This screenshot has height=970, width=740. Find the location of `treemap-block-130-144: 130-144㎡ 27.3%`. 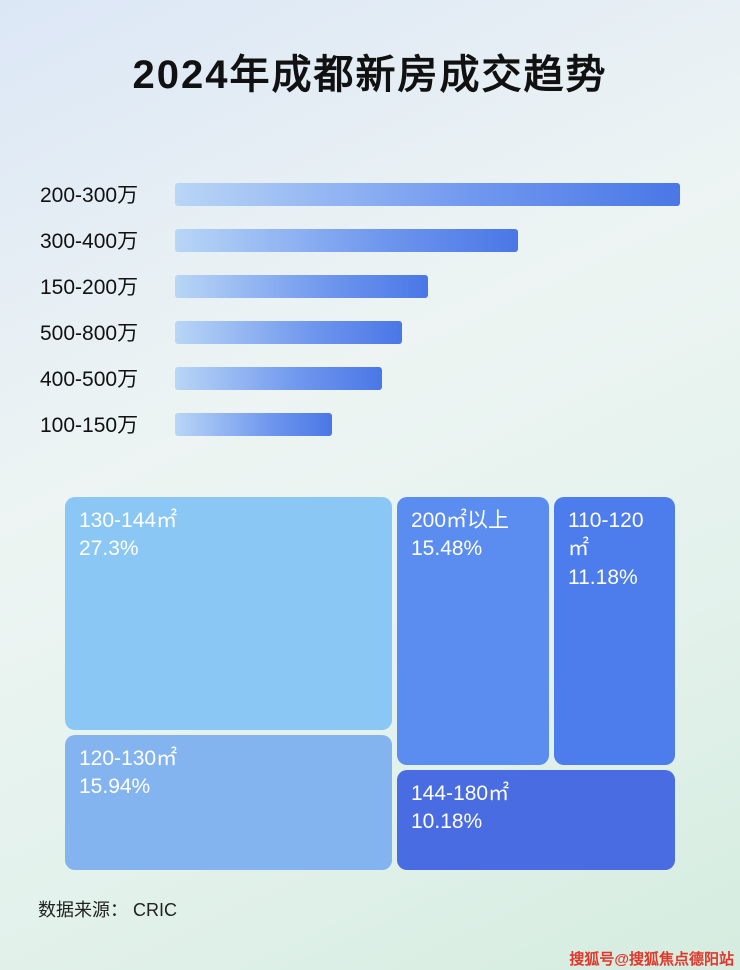

treemap-block-130-144: 130-144㎡ 27.3% is located at coordinates (228, 613).